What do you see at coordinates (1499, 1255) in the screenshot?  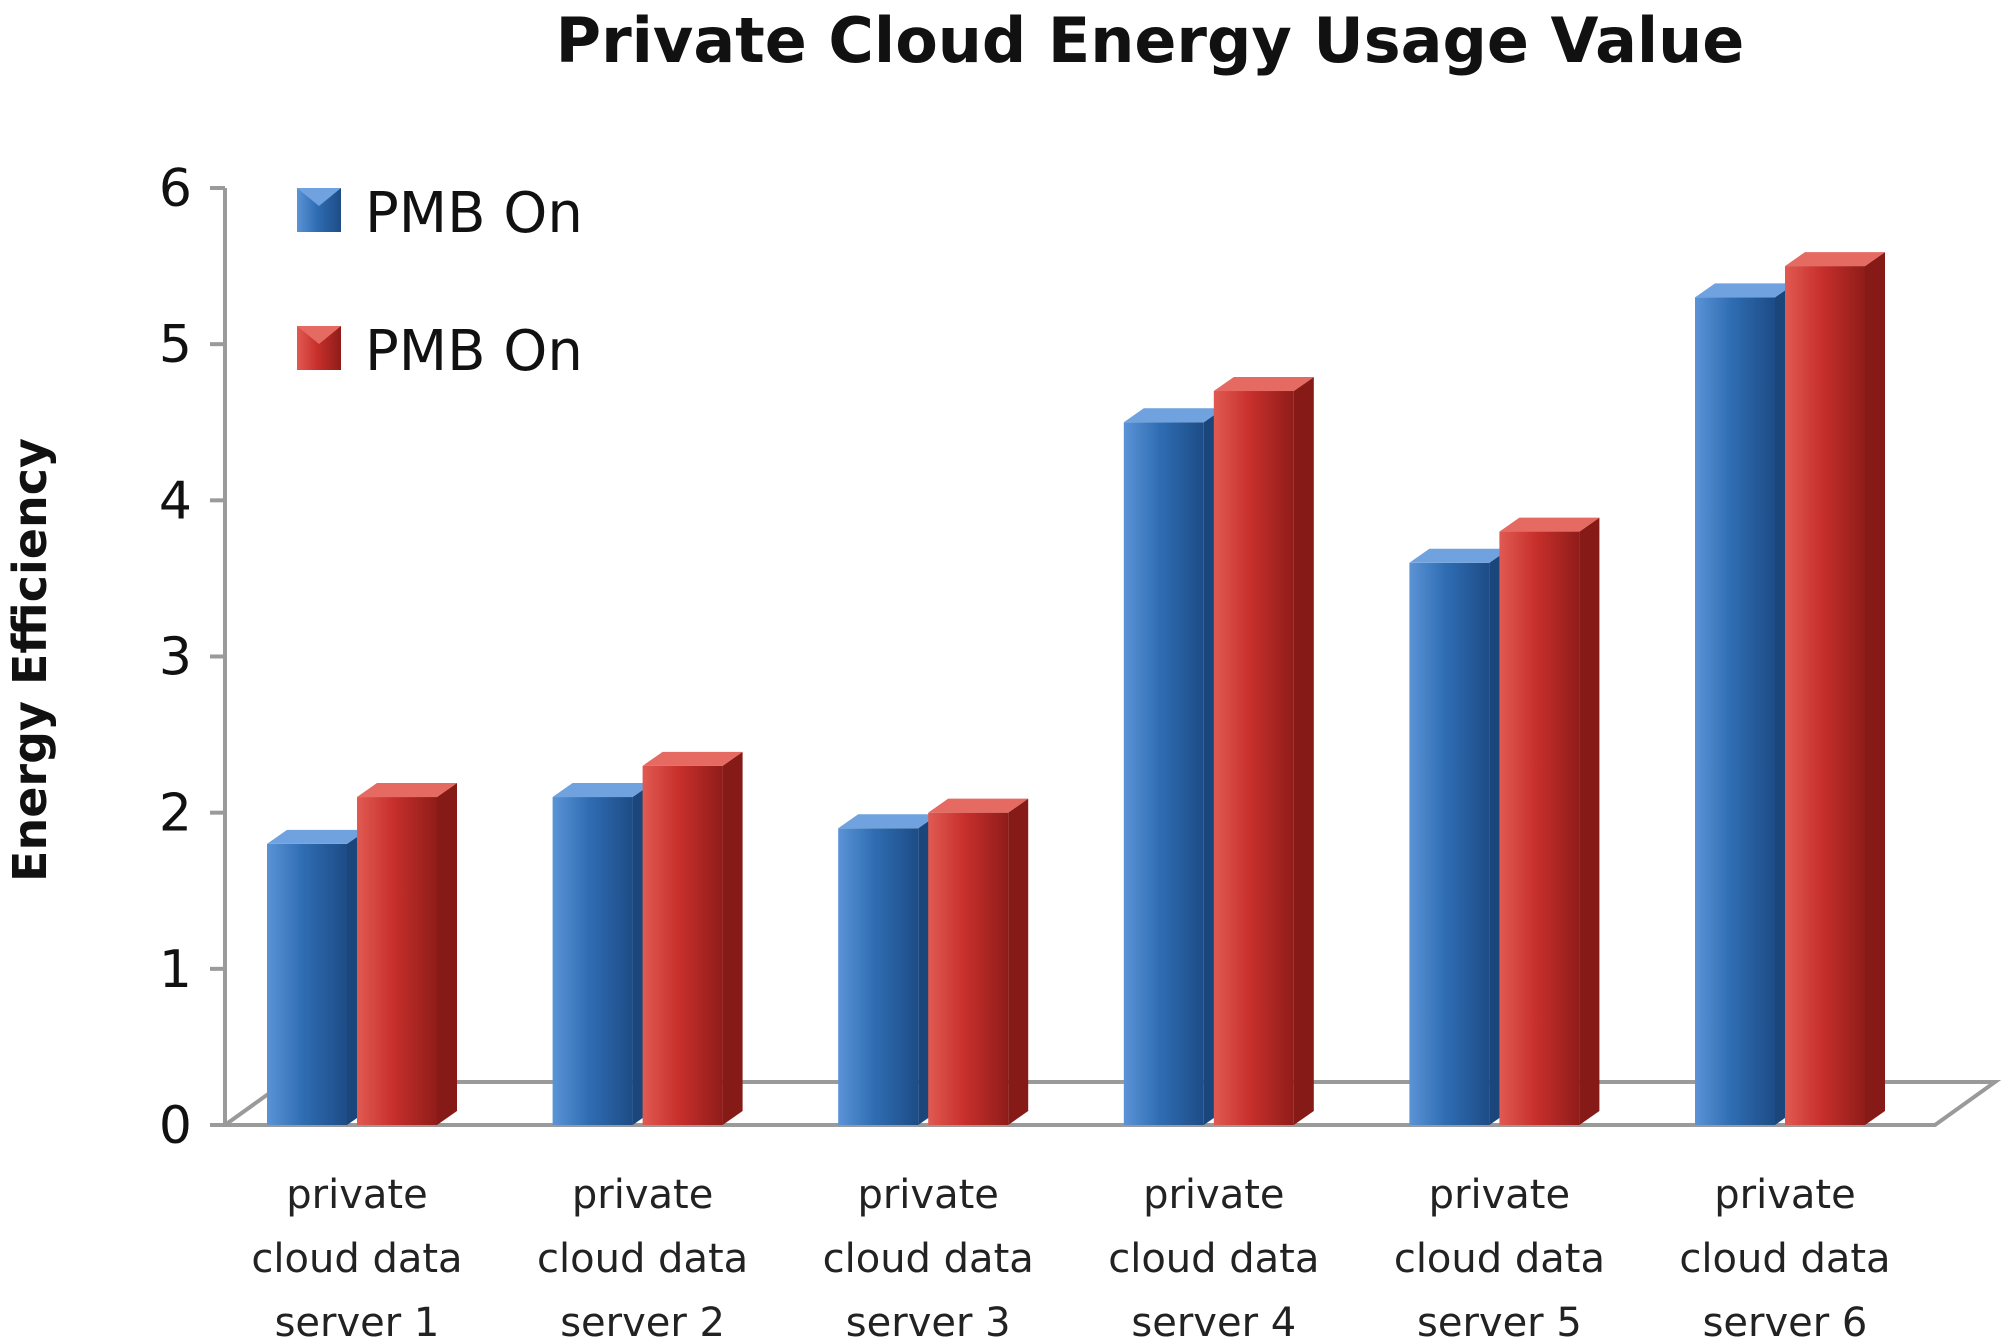 I see `x-tick-label: private cloud data server 5` at bounding box center [1499, 1255].